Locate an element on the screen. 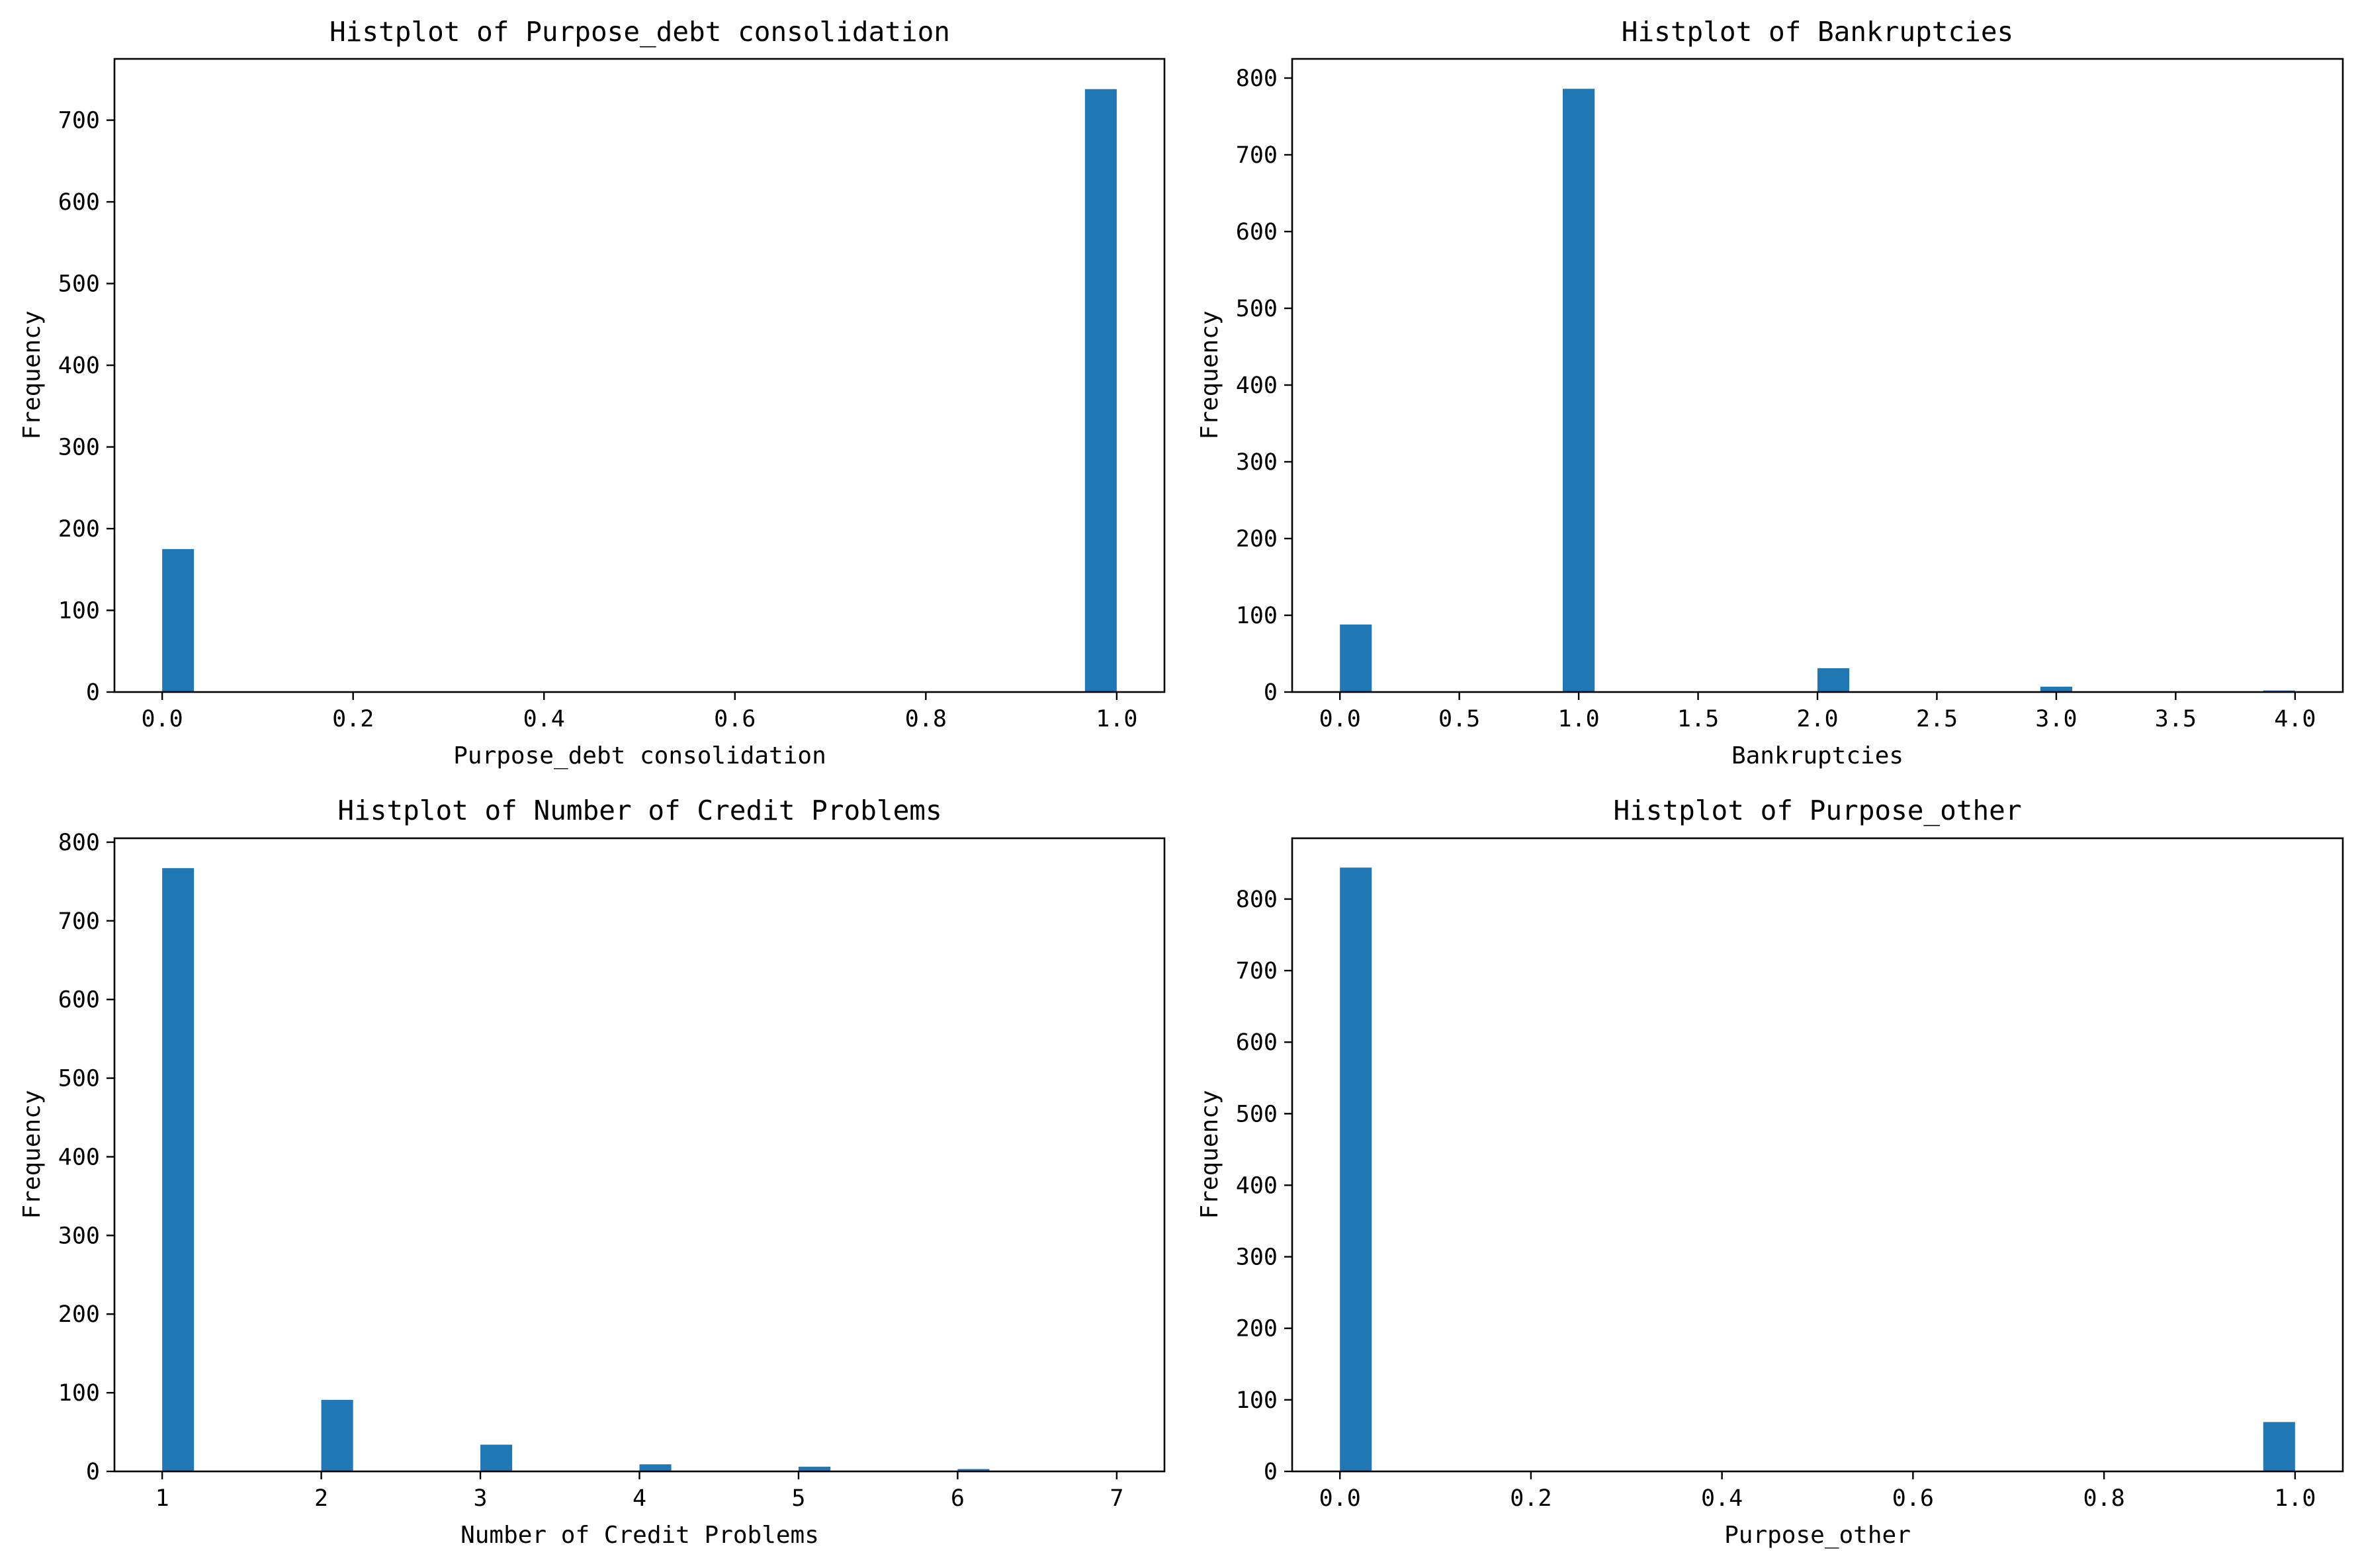 Image resolution: width=2362 pixels, height=1568 pixels. x-tick-label: 3.5 is located at coordinates (2176, 719).